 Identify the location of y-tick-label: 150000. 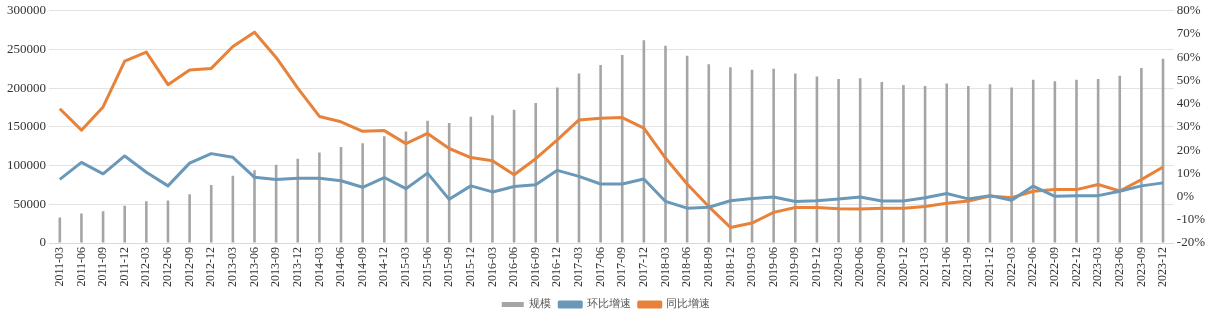
(26, 126).